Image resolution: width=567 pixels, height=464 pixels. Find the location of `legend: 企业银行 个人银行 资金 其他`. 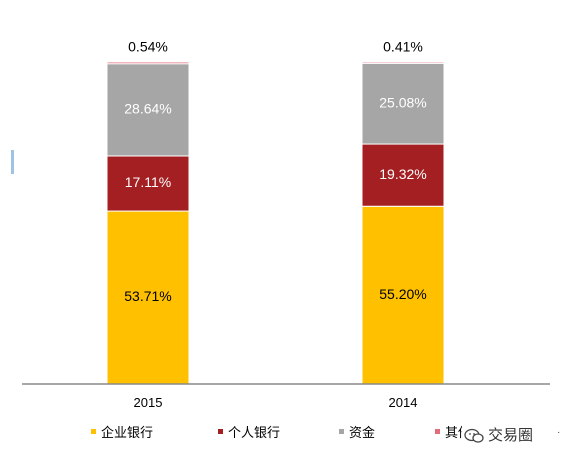

legend: 企业银行 个人银行 资金 其他 is located at coordinates (281, 432).